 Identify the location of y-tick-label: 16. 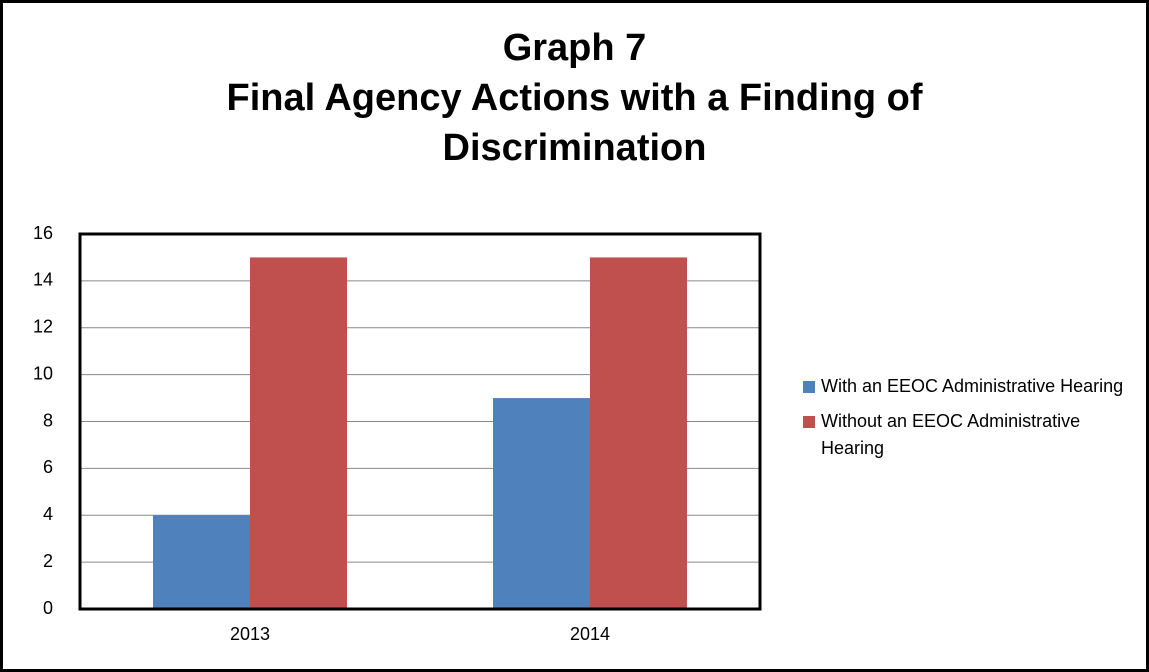
(43, 233).